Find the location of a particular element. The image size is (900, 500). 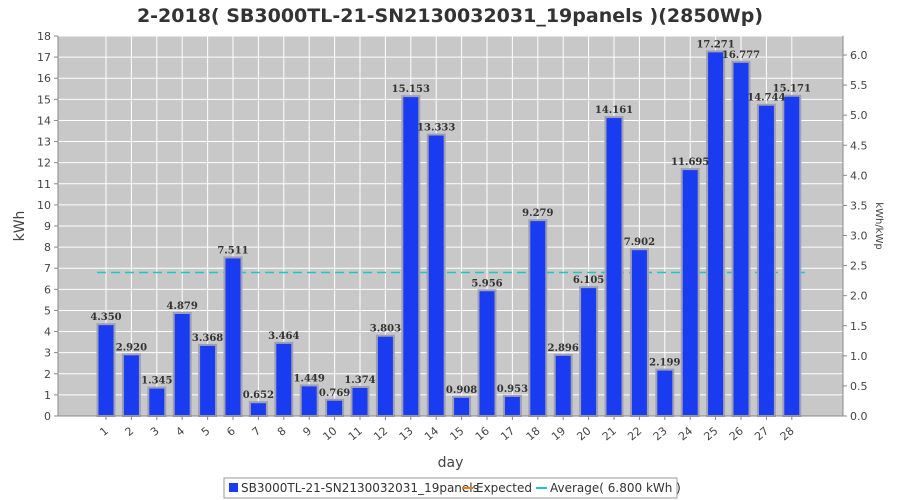

data-label-day-16: 5.956 is located at coordinates (486, 283).